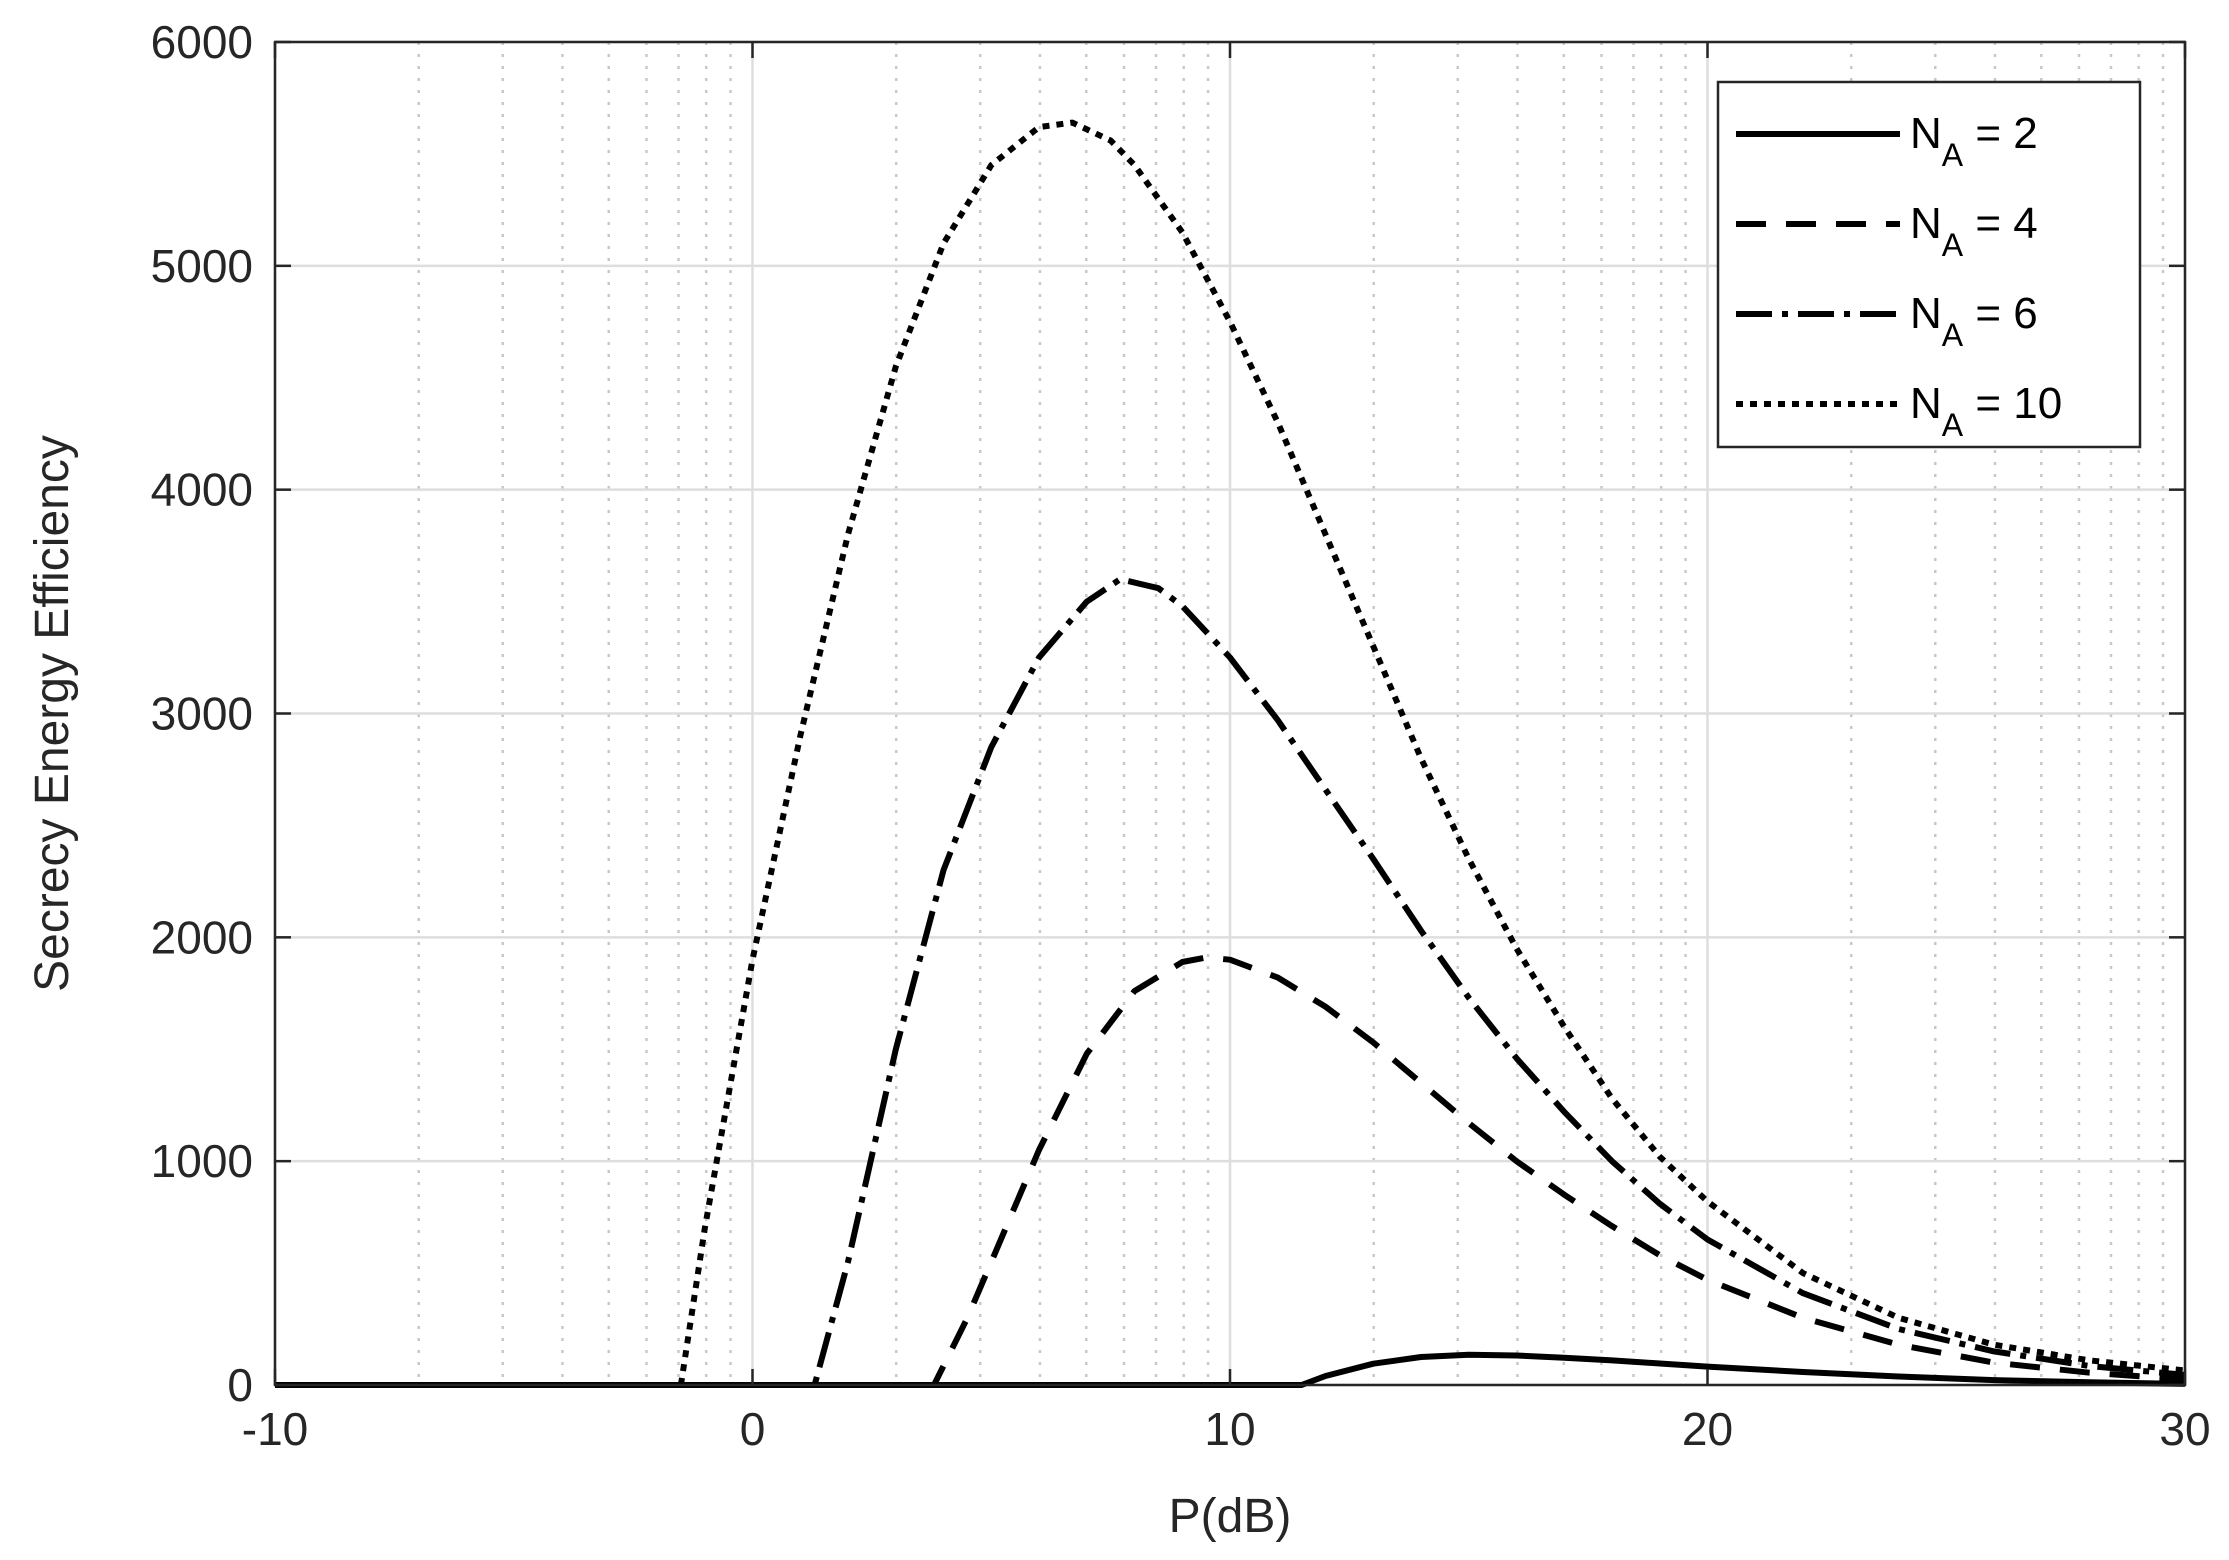  I want to click on x-tick-label: -10, so click(275, 1429).